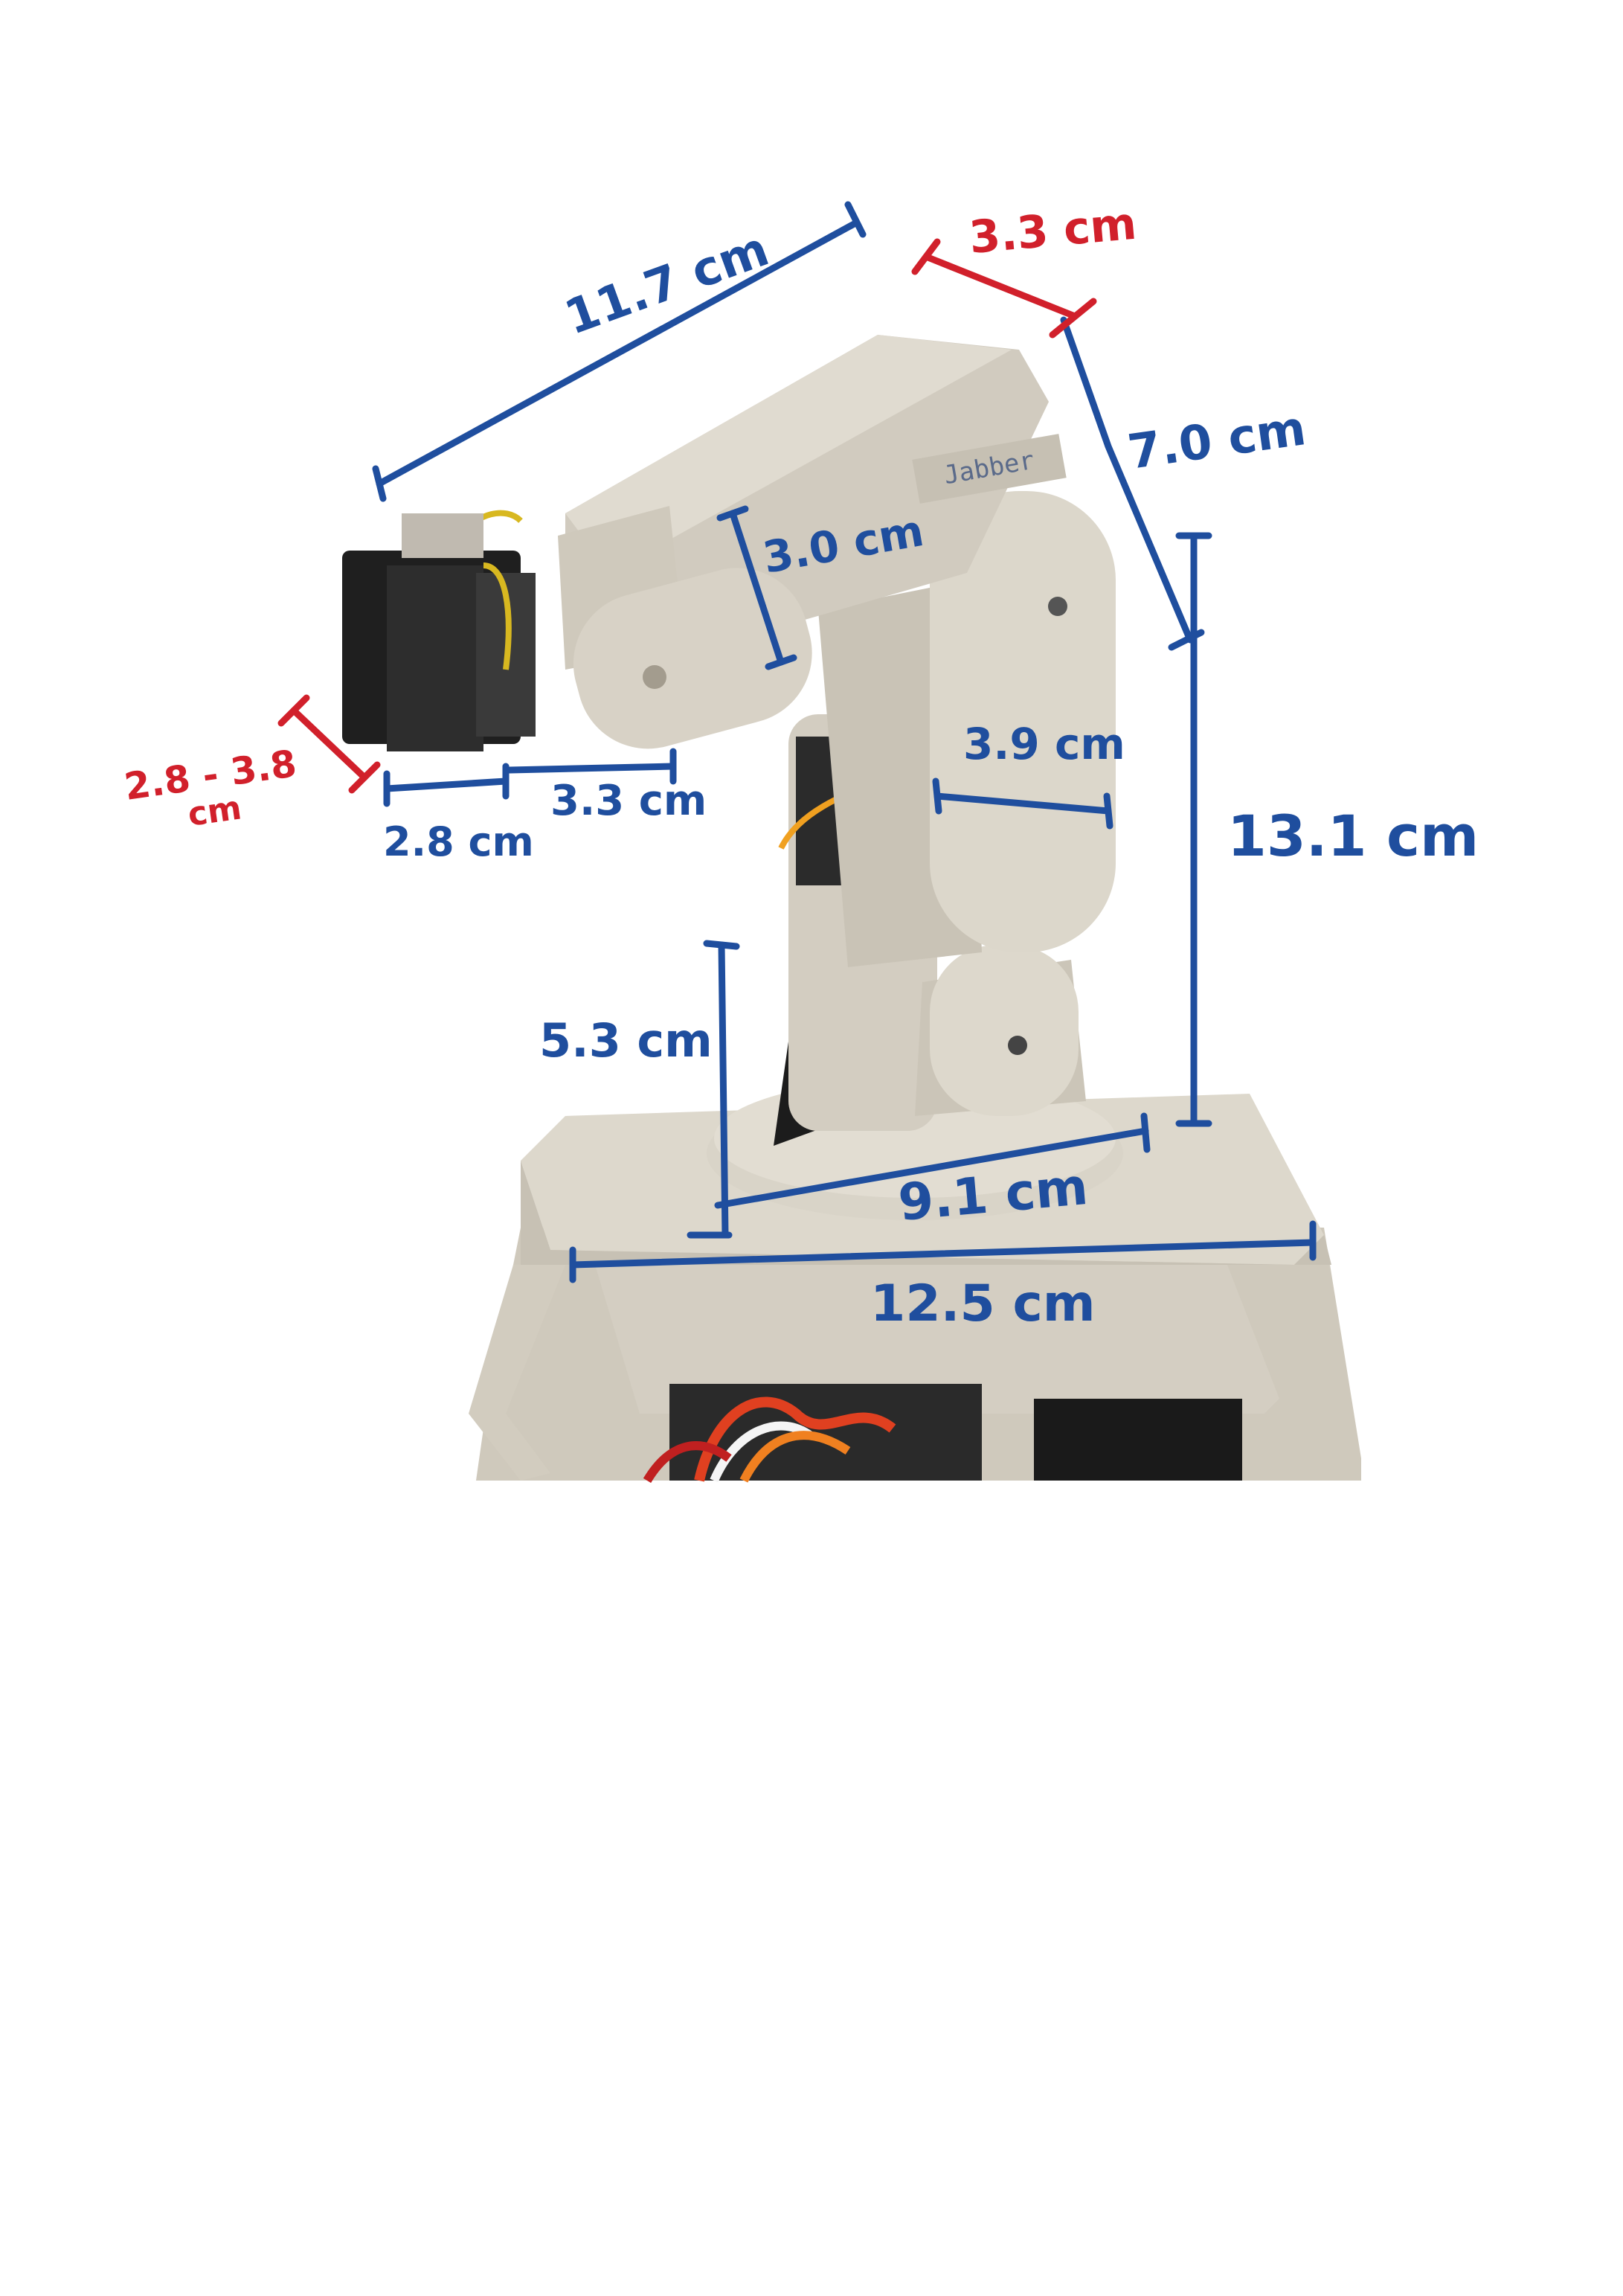 This screenshot has width=1623, height=2296. Describe the element at coordinates (1138, 1440) in the screenshot. I see `base-opening-right` at that location.